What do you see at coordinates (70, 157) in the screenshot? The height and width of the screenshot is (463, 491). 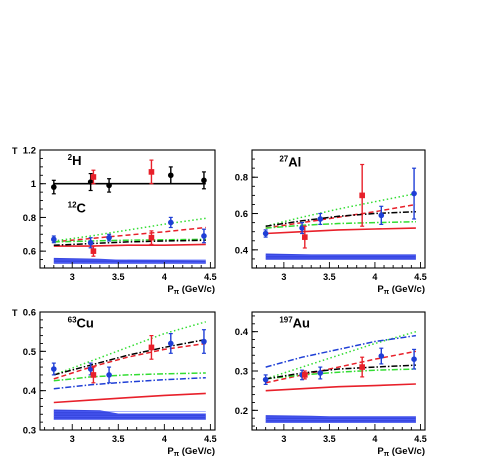 I see `nucleus-label-mass: 2` at bounding box center [70, 157].